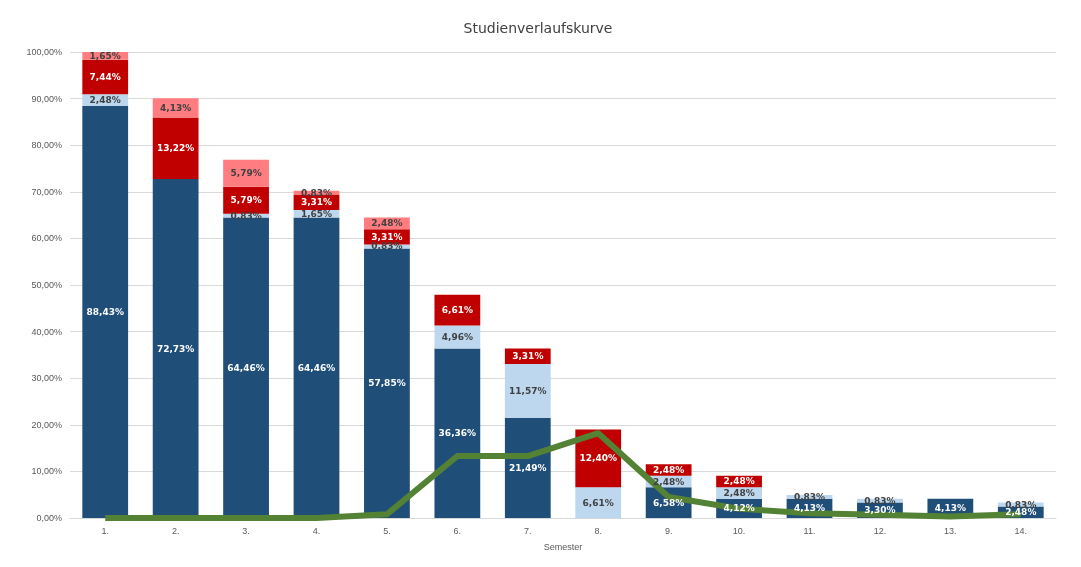 The image size is (1081, 567). Describe the element at coordinates (46, 378) in the screenshot. I see `y-tick-label: 30,00%` at that location.